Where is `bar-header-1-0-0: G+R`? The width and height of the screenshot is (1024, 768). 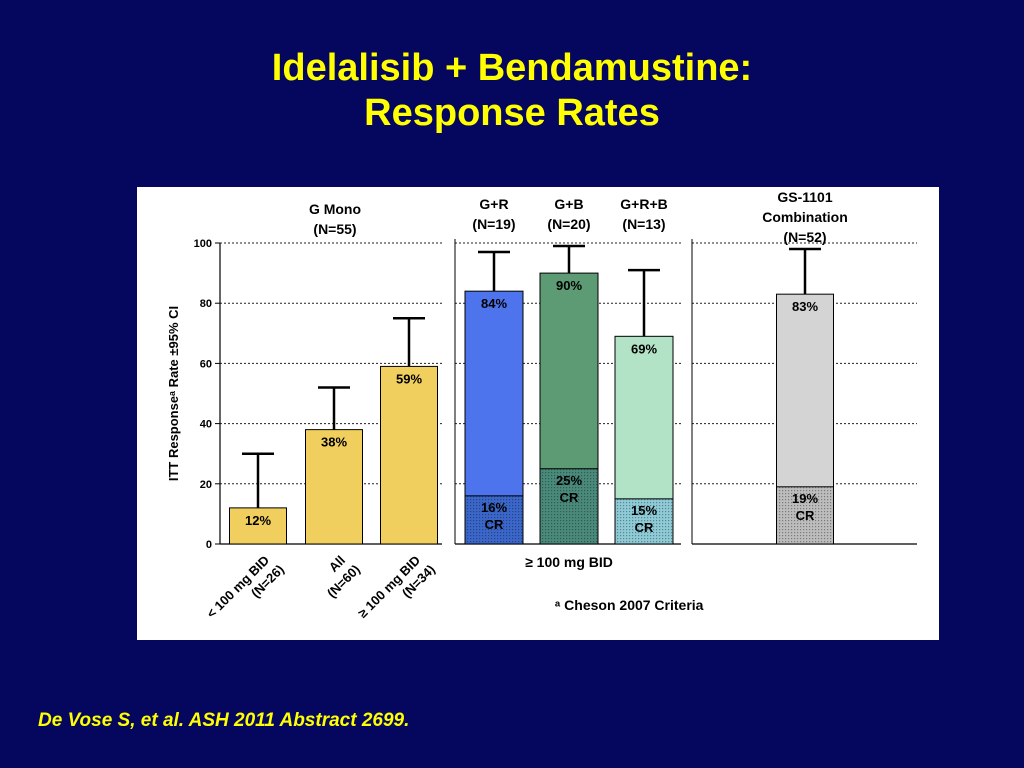
bar-header-1-0-0: G+R is located at coordinates (493, 204).